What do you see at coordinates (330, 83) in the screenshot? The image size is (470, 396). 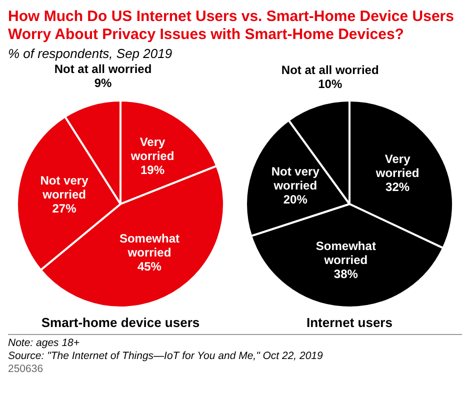 I see `data-label: 10%` at bounding box center [330, 83].